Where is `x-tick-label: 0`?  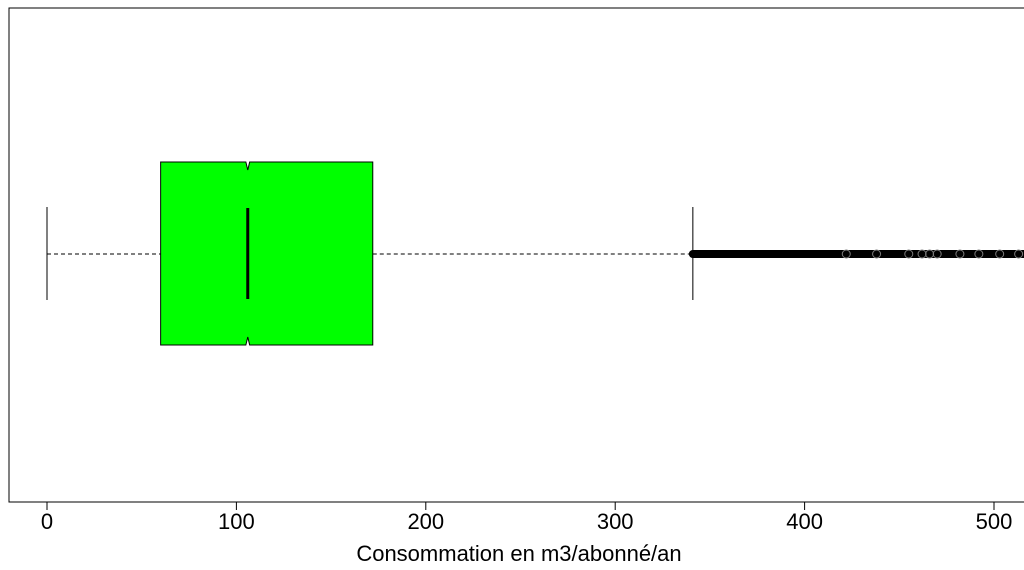 x-tick-label: 0 is located at coordinates (47, 521).